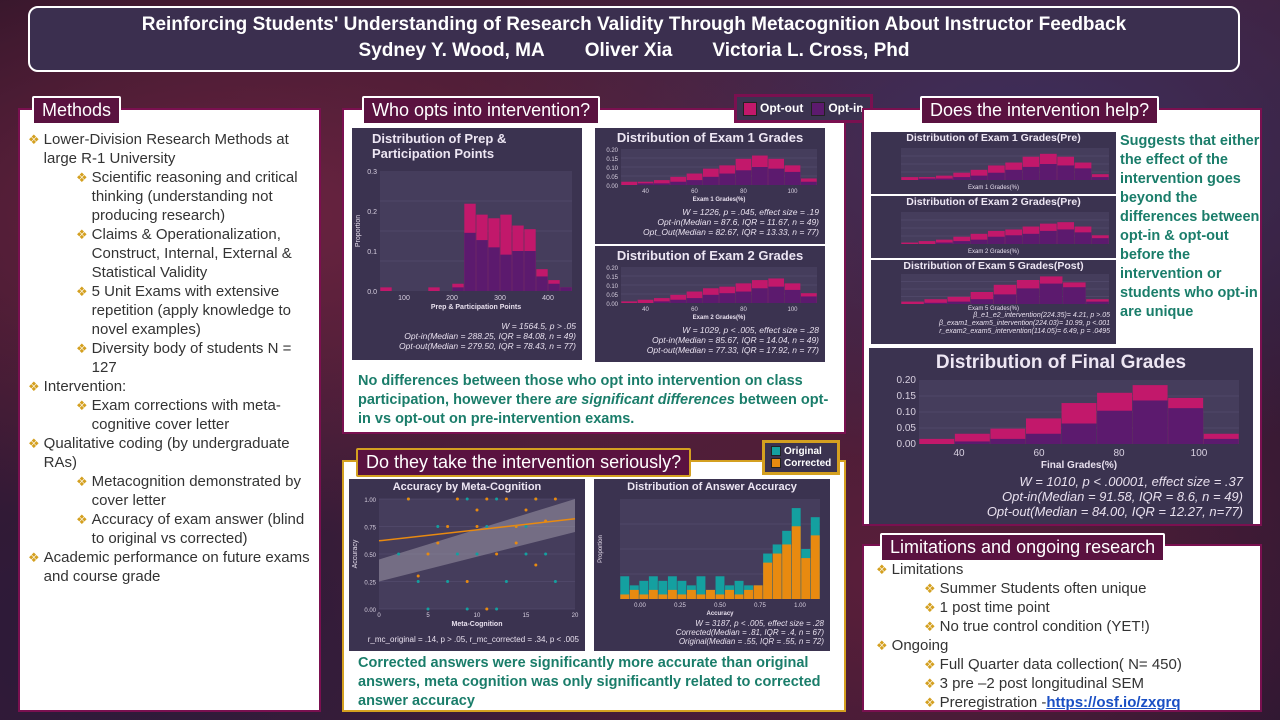 Image resolution: width=1280 pixels, height=720 pixels. Describe the element at coordinates (612, 178) in the screenshot. I see `y-tick-label: 0.05` at that location.